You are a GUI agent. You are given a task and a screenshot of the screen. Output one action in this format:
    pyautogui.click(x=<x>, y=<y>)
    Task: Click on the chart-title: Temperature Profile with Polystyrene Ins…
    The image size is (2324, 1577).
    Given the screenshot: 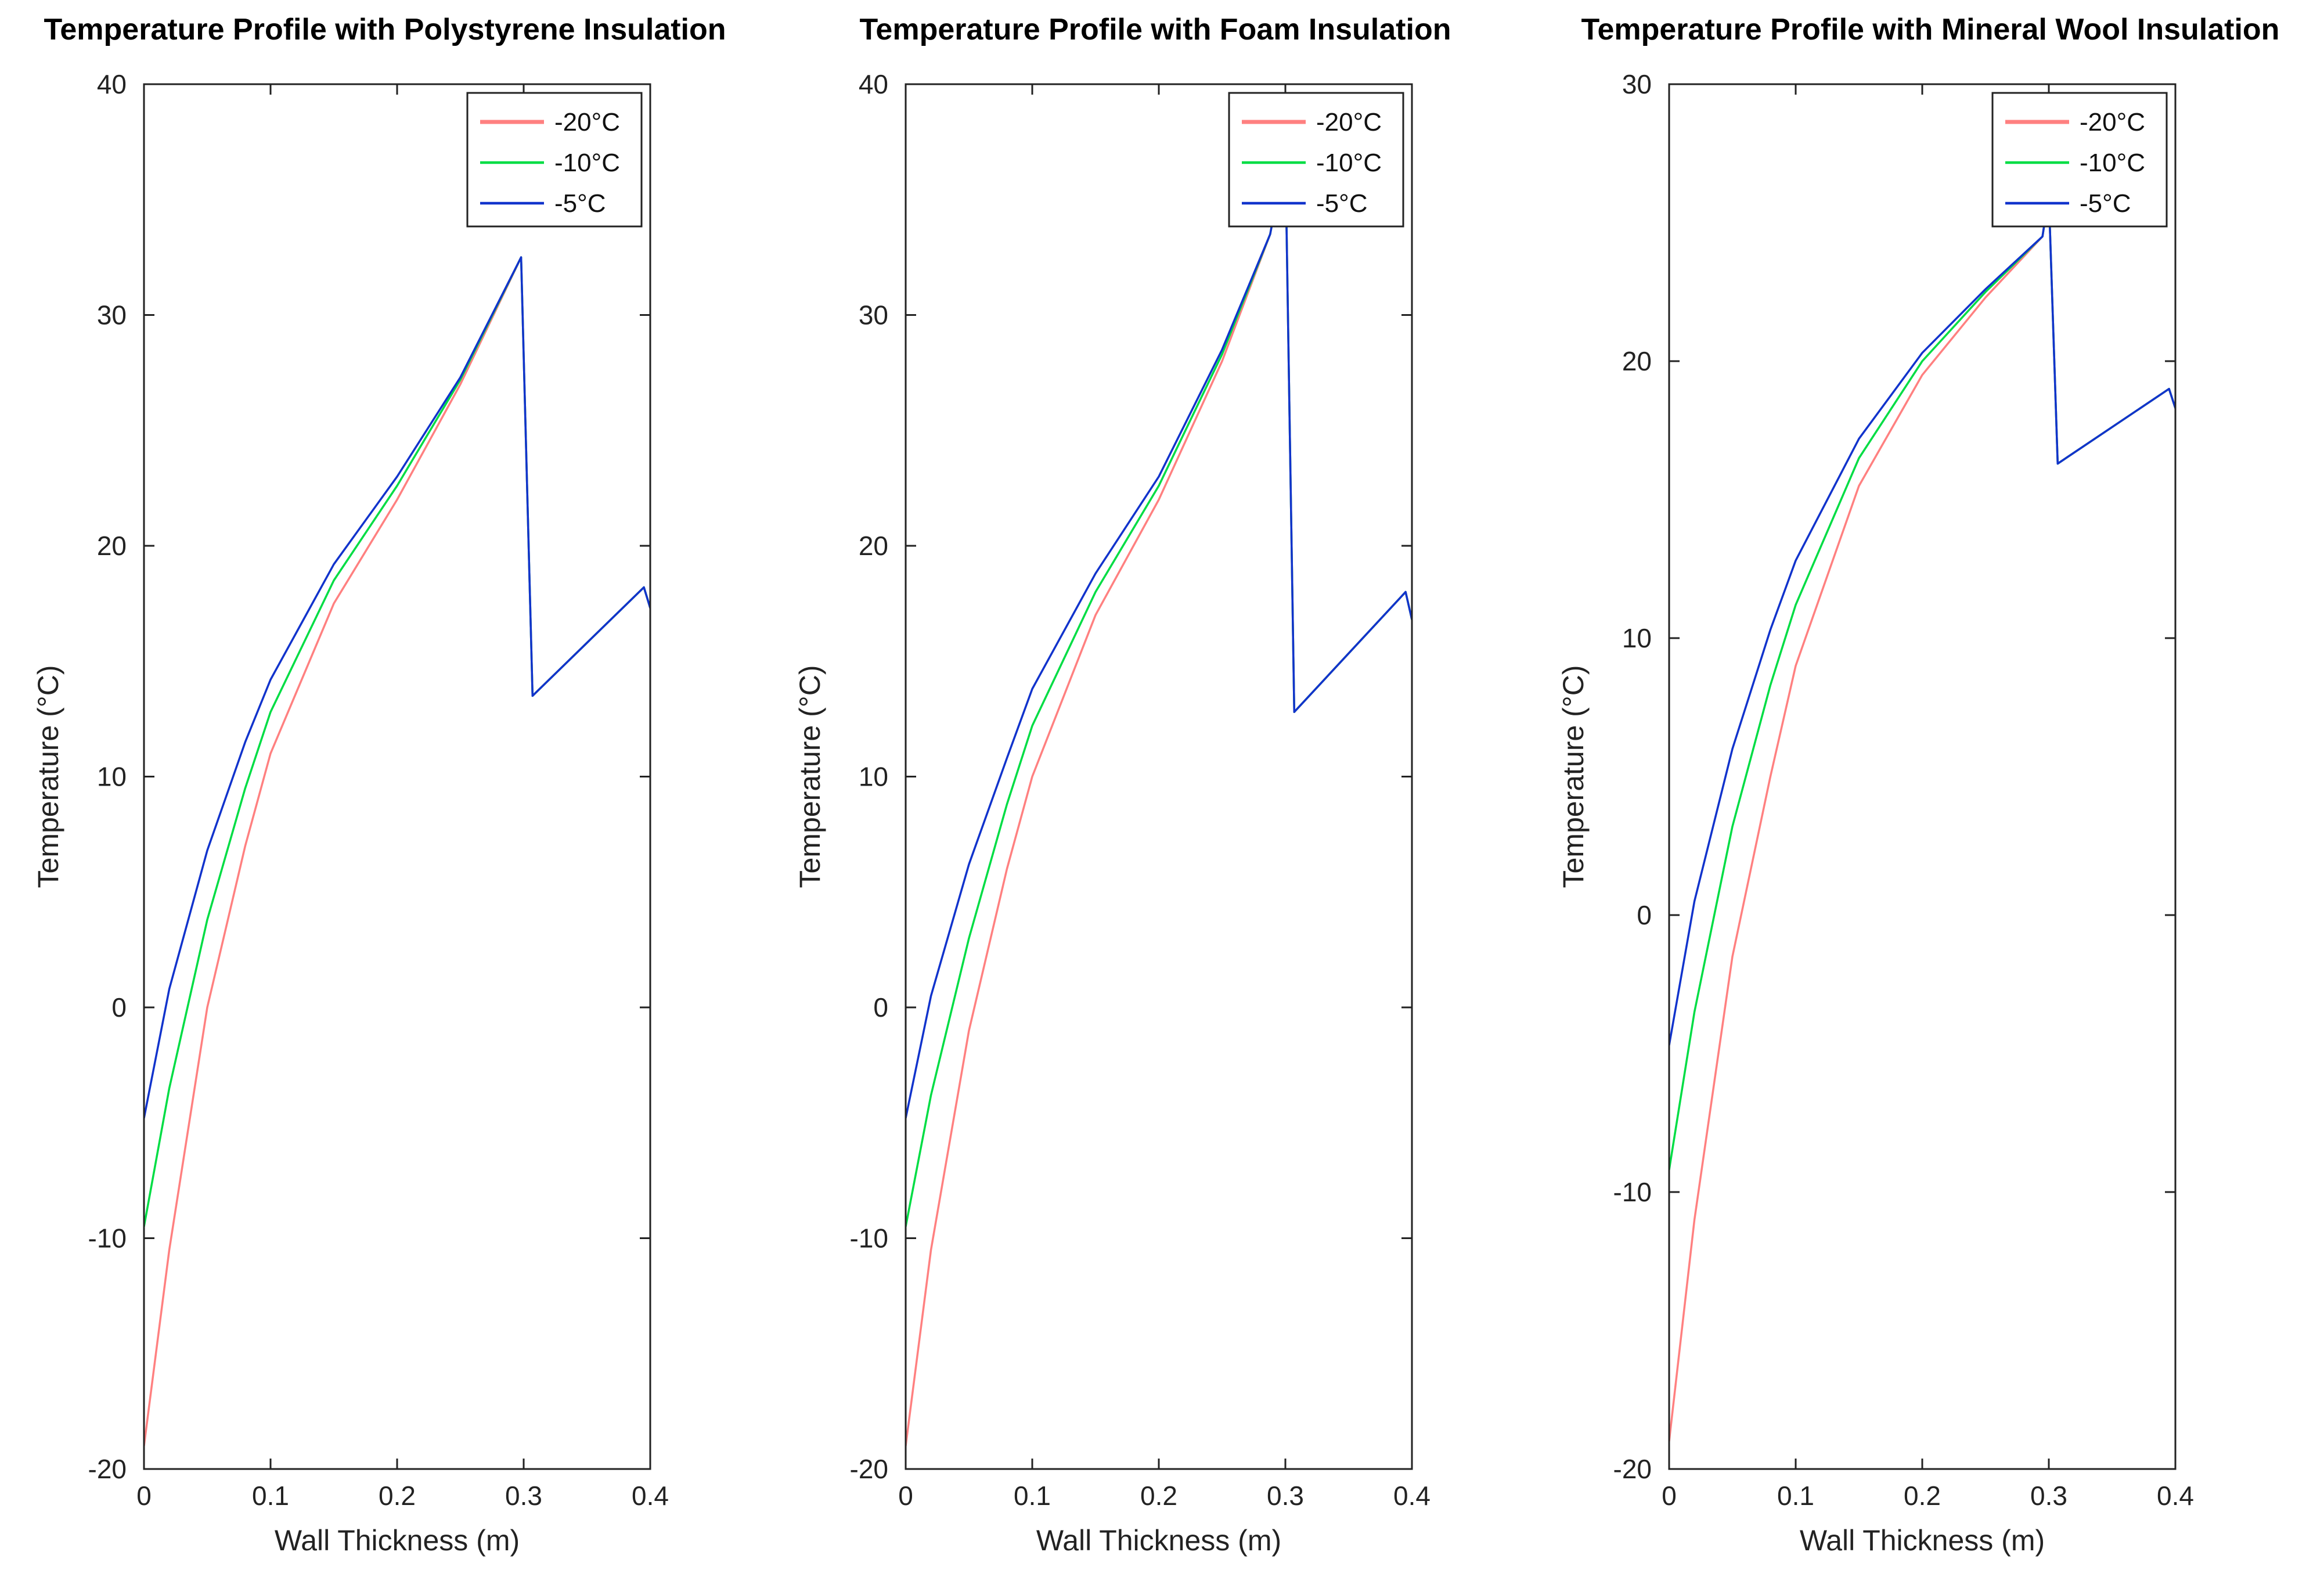 What is the action you would take?
    pyautogui.click(x=385, y=29)
    